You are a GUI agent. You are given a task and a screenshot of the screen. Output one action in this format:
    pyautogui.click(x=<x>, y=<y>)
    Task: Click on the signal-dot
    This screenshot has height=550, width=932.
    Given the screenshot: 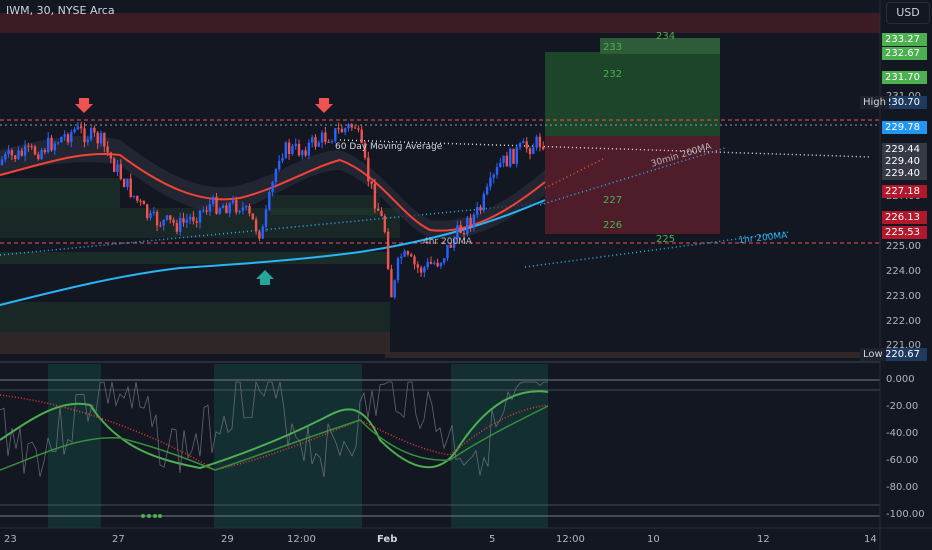 What is the action you would take?
    pyautogui.click(x=143, y=516)
    